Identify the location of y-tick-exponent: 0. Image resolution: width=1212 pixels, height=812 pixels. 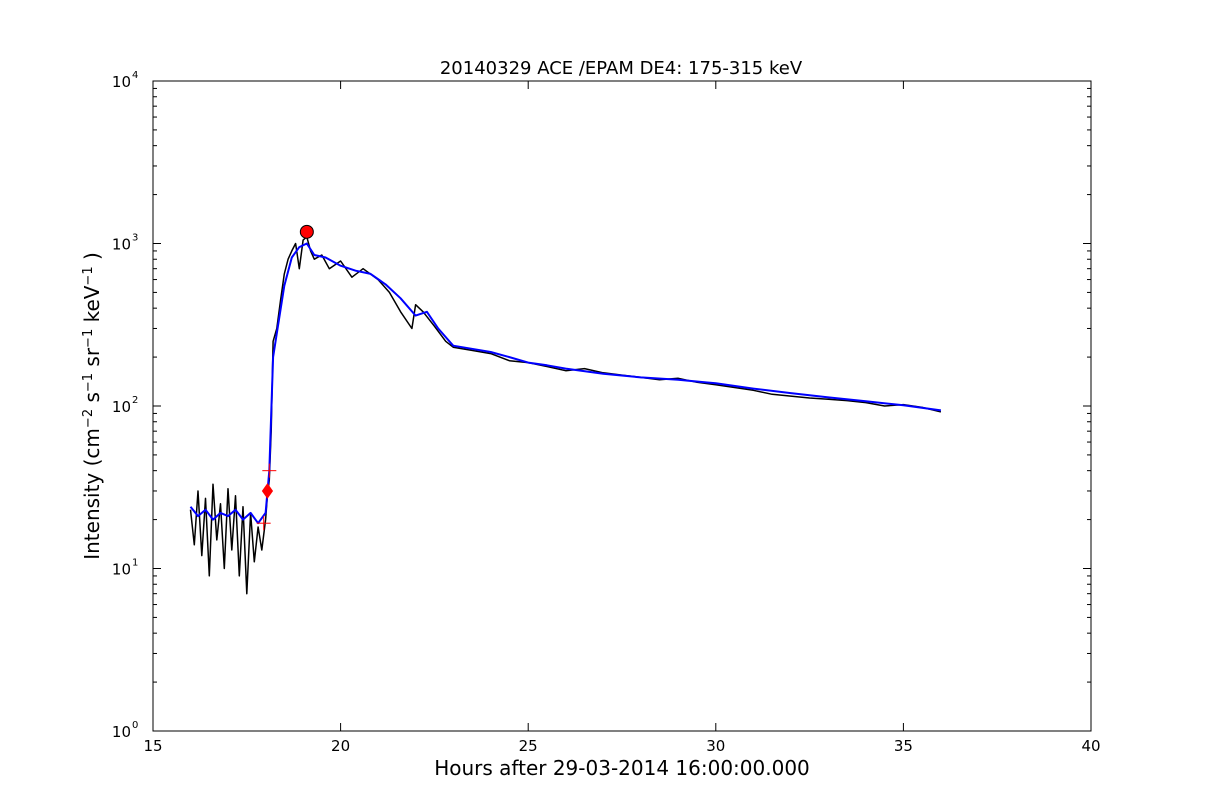
(135, 725).